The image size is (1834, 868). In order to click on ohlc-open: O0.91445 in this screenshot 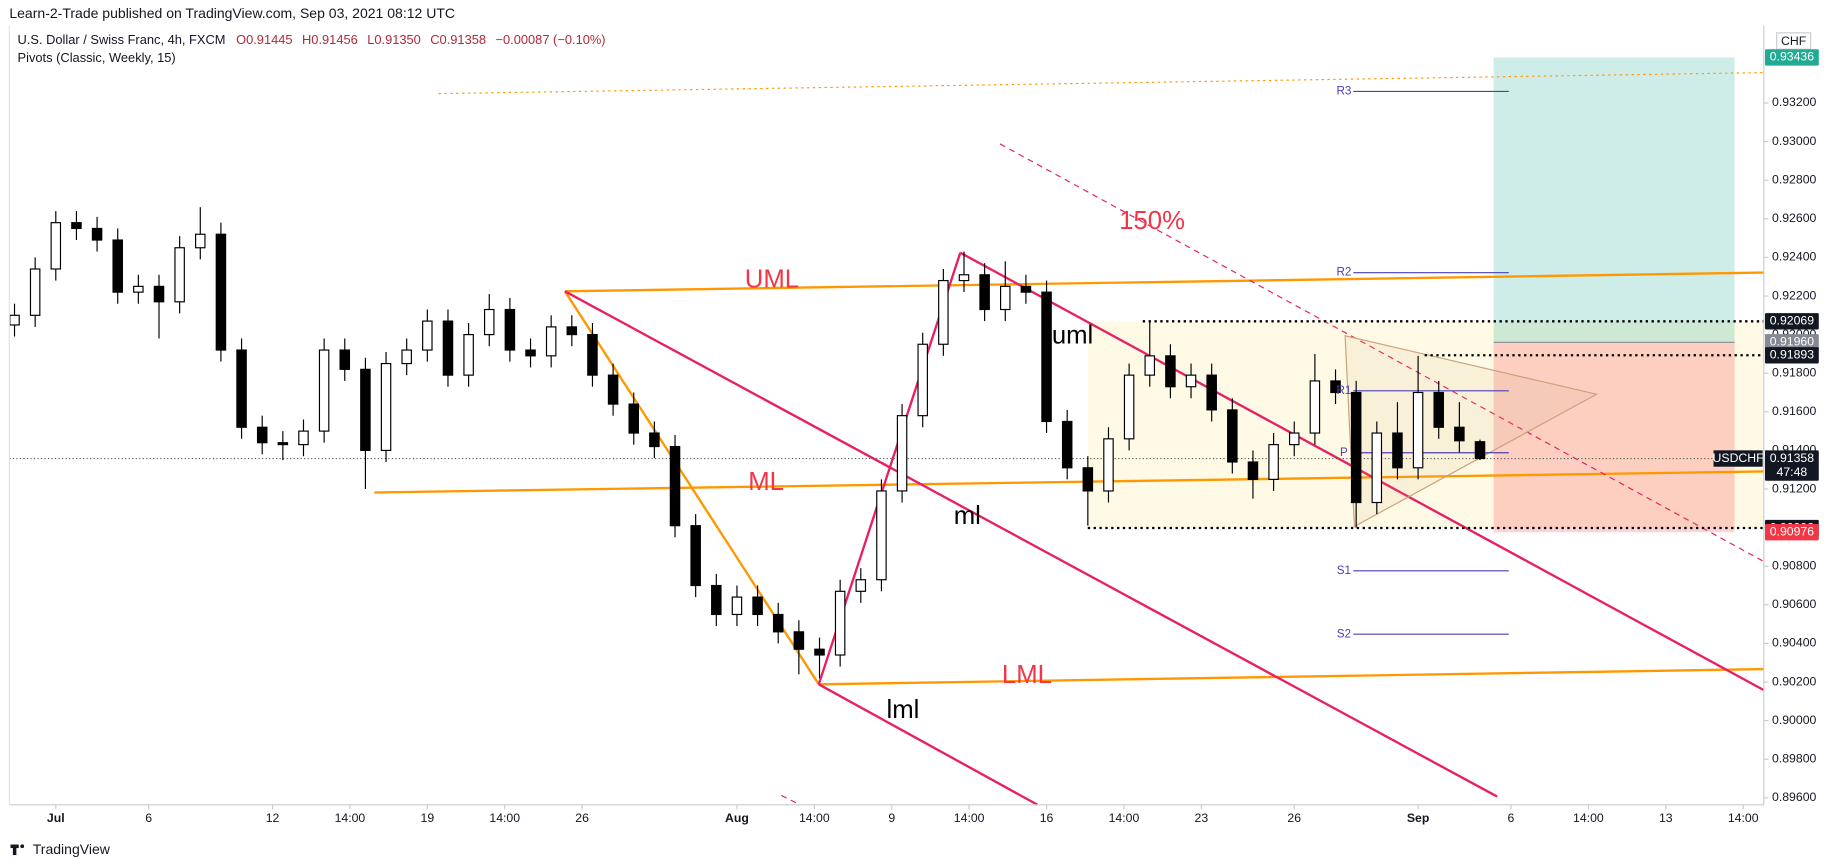, I will do `click(264, 39)`.